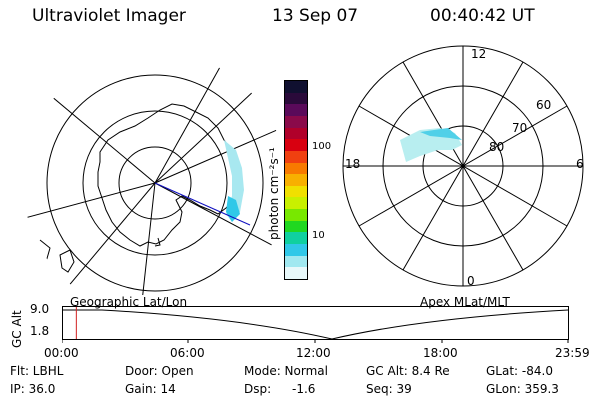 This screenshot has height=400, width=600. Describe the element at coordinates (169, 175) in the screenshot. I see `continent-outline` at that location.